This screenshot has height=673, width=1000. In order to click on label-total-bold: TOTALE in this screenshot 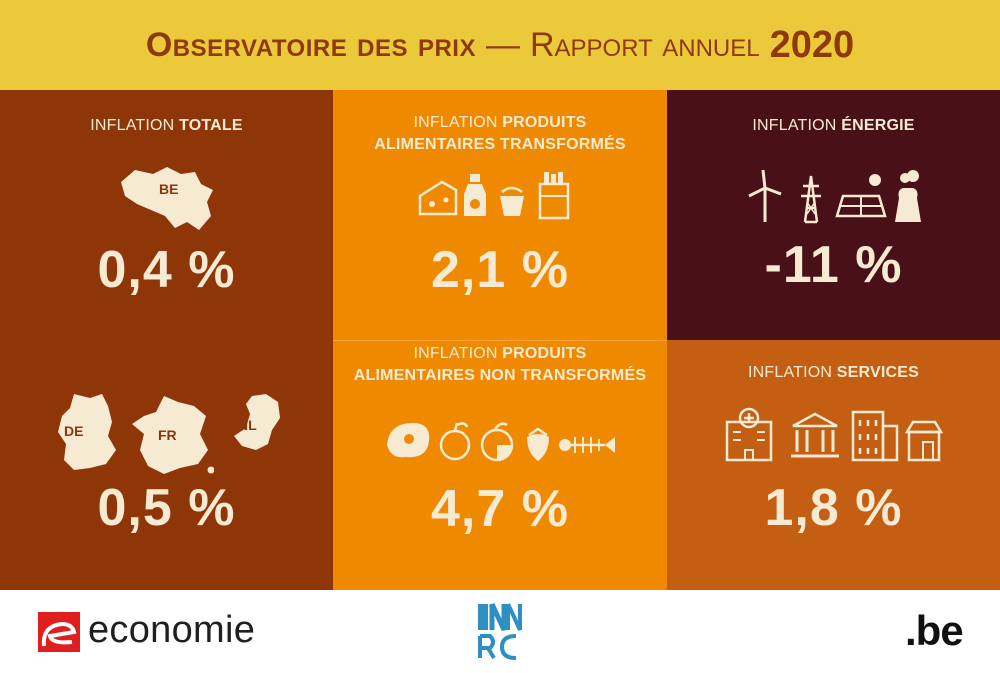, I will do `click(211, 125)`.